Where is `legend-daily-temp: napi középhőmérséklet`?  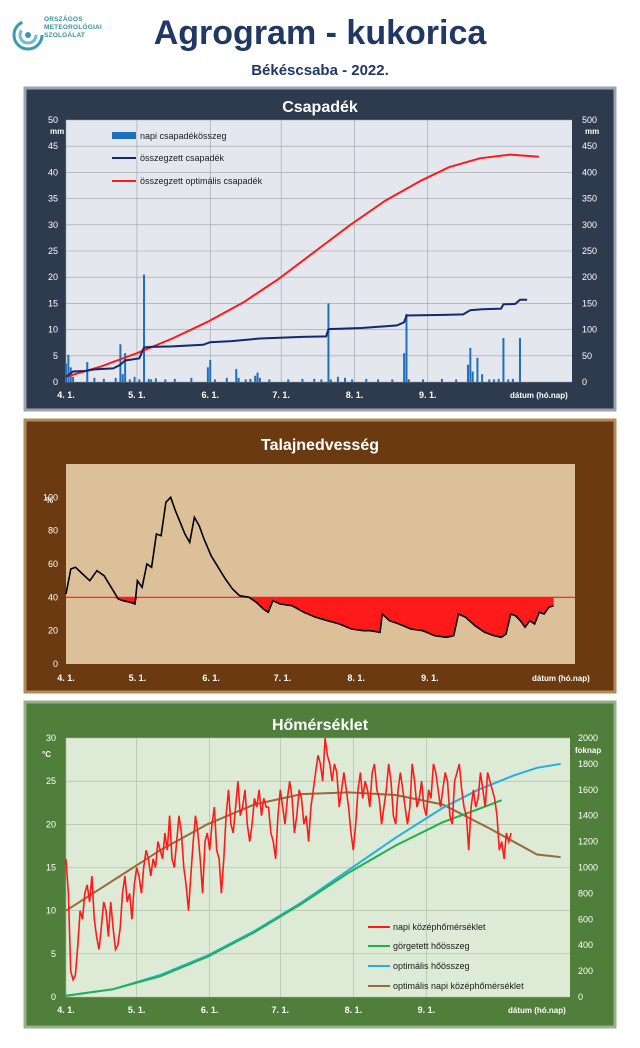
legend-daily-temp: napi középhőmérséklet is located at coordinates (439, 927).